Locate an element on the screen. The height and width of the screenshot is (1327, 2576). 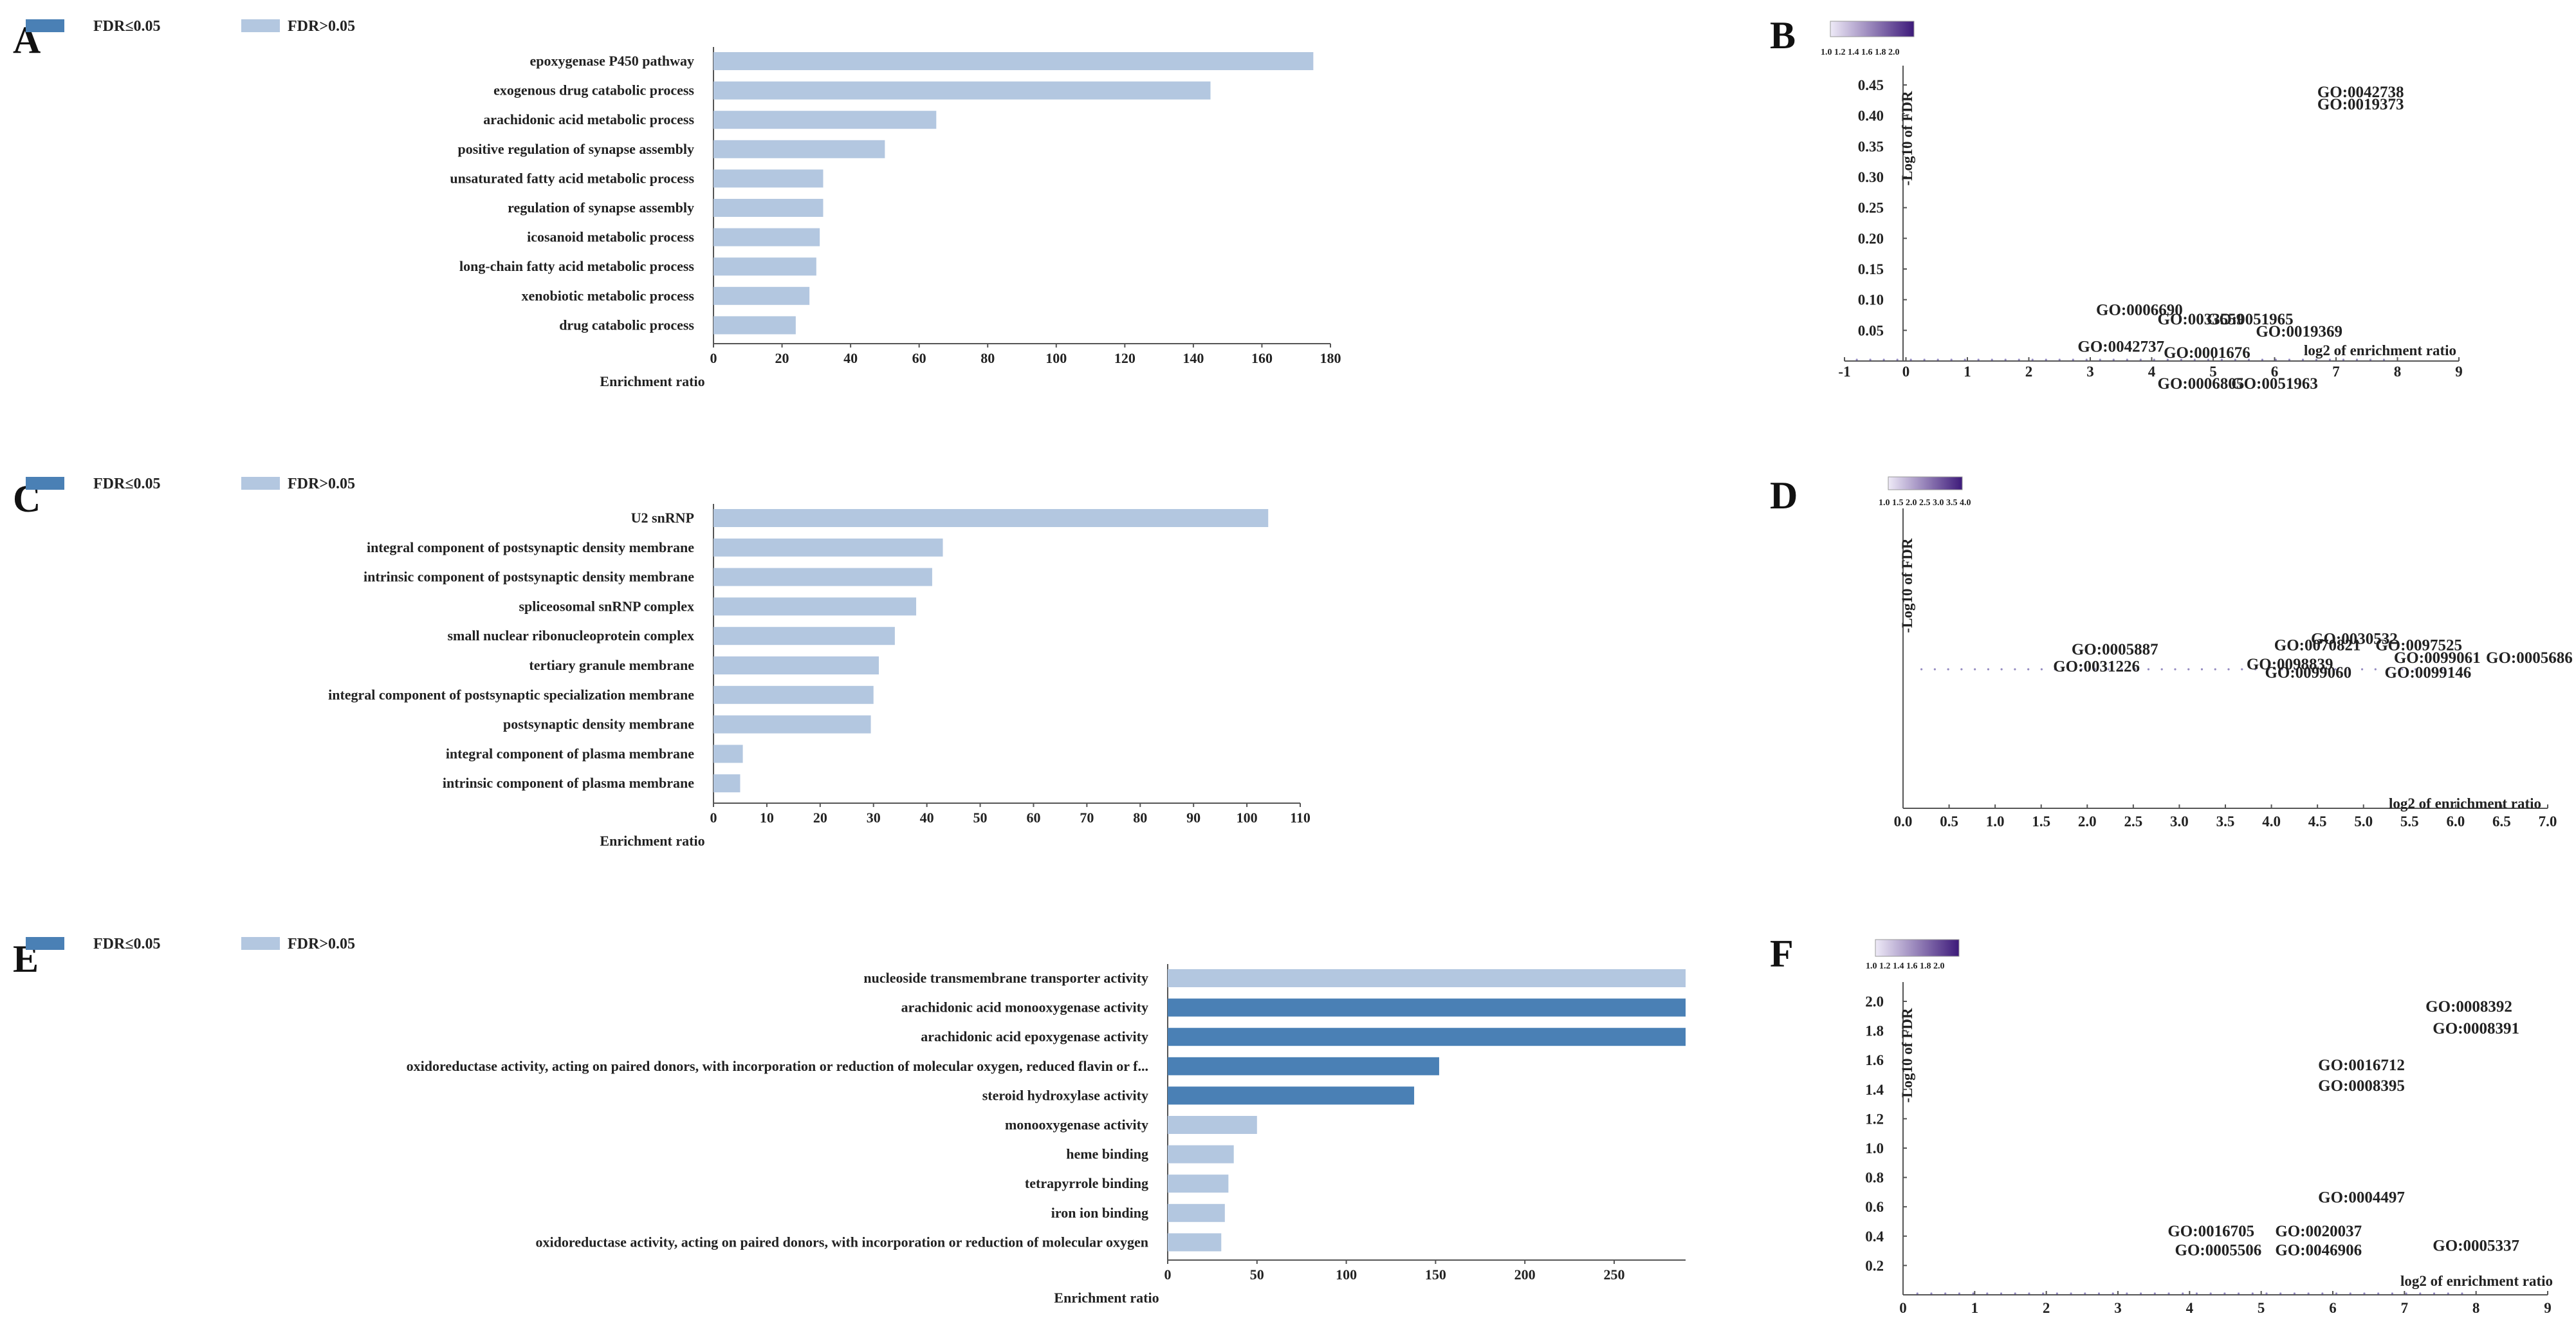
x-tick-label: 2.0 is located at coordinates (2087, 821).